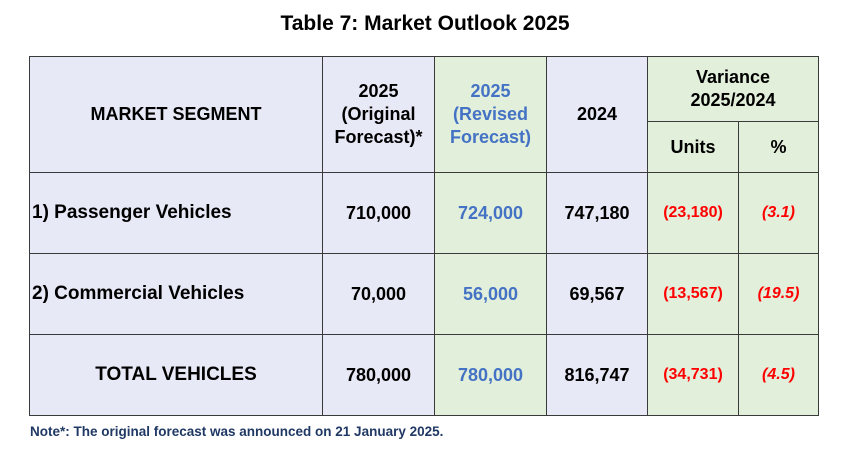  I want to click on variance-units-cell: (13,567), so click(693, 294).